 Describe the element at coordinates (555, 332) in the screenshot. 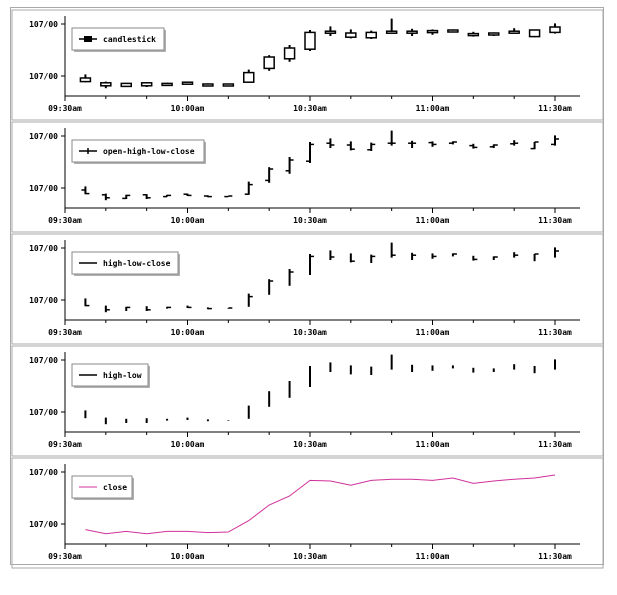

I see `x-tick-label-3-5: 11:30am` at that location.